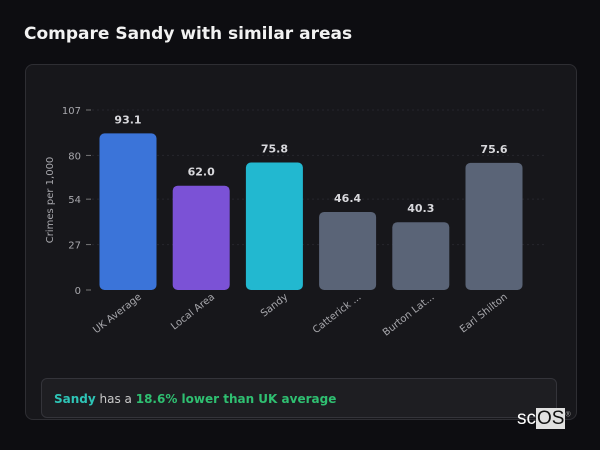 The width and height of the screenshot is (600, 450). What do you see at coordinates (115, 399) in the screenshot?
I see `summary-text: has a` at bounding box center [115, 399].